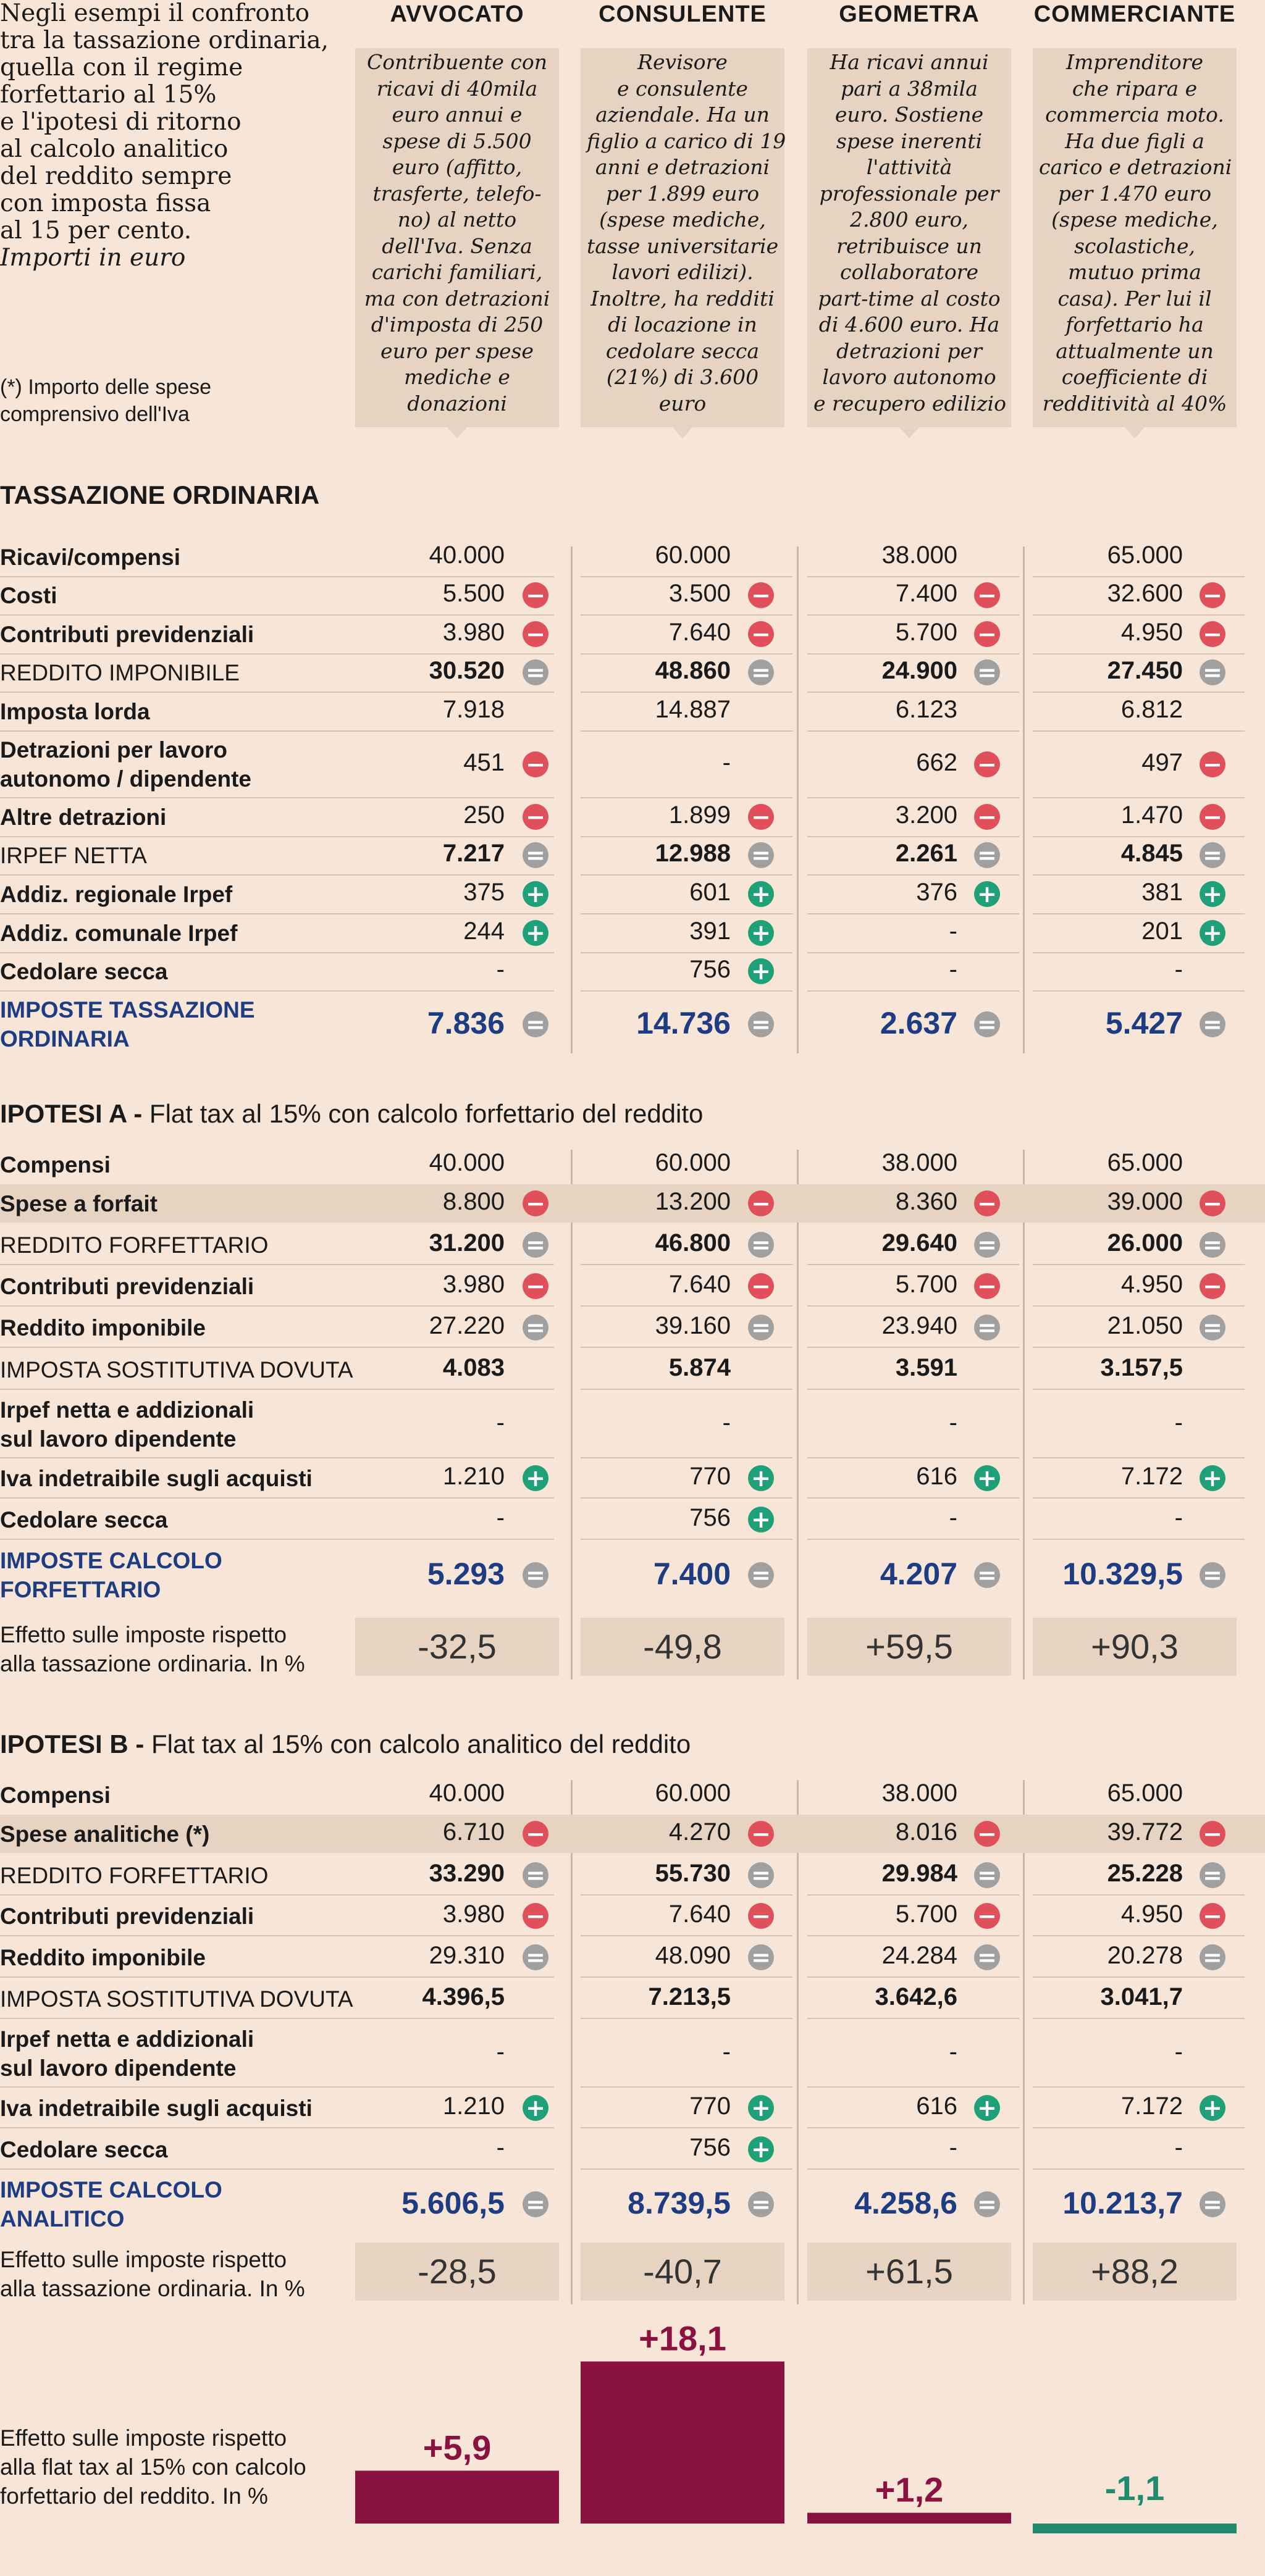 This screenshot has height=2576, width=1265. What do you see at coordinates (1162, 893) in the screenshot?
I see `cell-value: 381` at bounding box center [1162, 893].